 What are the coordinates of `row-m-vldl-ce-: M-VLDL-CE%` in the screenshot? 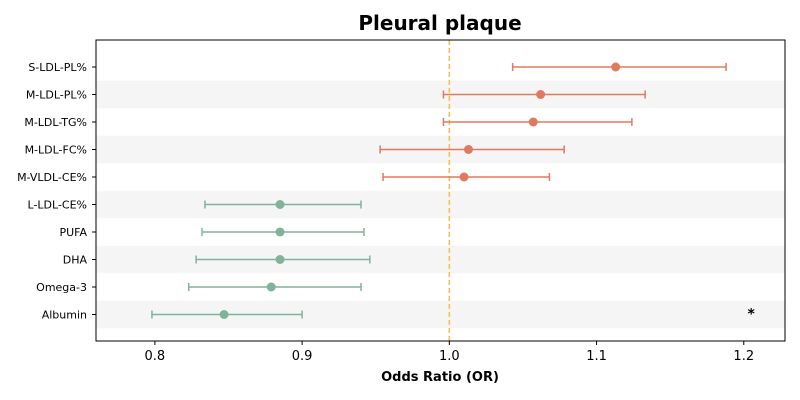 It's located at (284, 177).